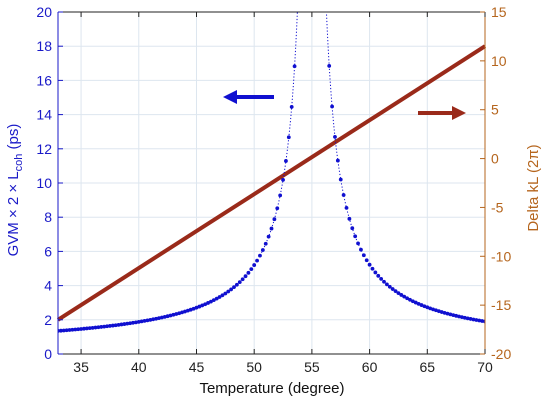 This screenshot has width=550, height=402. Describe the element at coordinates (197, 367) in the screenshot. I see `x-tick-label: 45` at that location.